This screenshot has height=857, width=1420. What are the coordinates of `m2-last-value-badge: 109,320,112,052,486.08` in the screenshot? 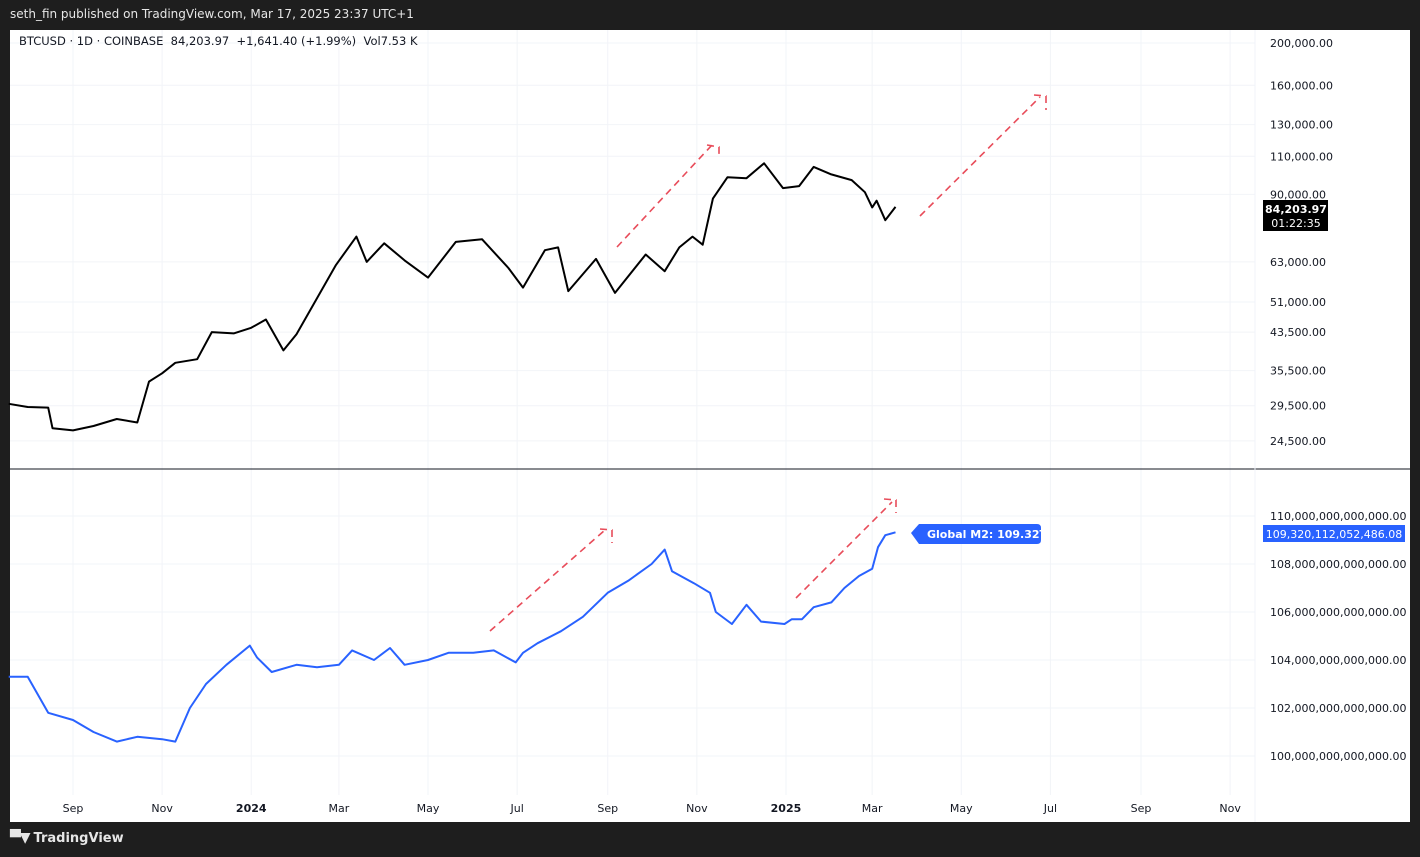 It's located at (1334, 533).